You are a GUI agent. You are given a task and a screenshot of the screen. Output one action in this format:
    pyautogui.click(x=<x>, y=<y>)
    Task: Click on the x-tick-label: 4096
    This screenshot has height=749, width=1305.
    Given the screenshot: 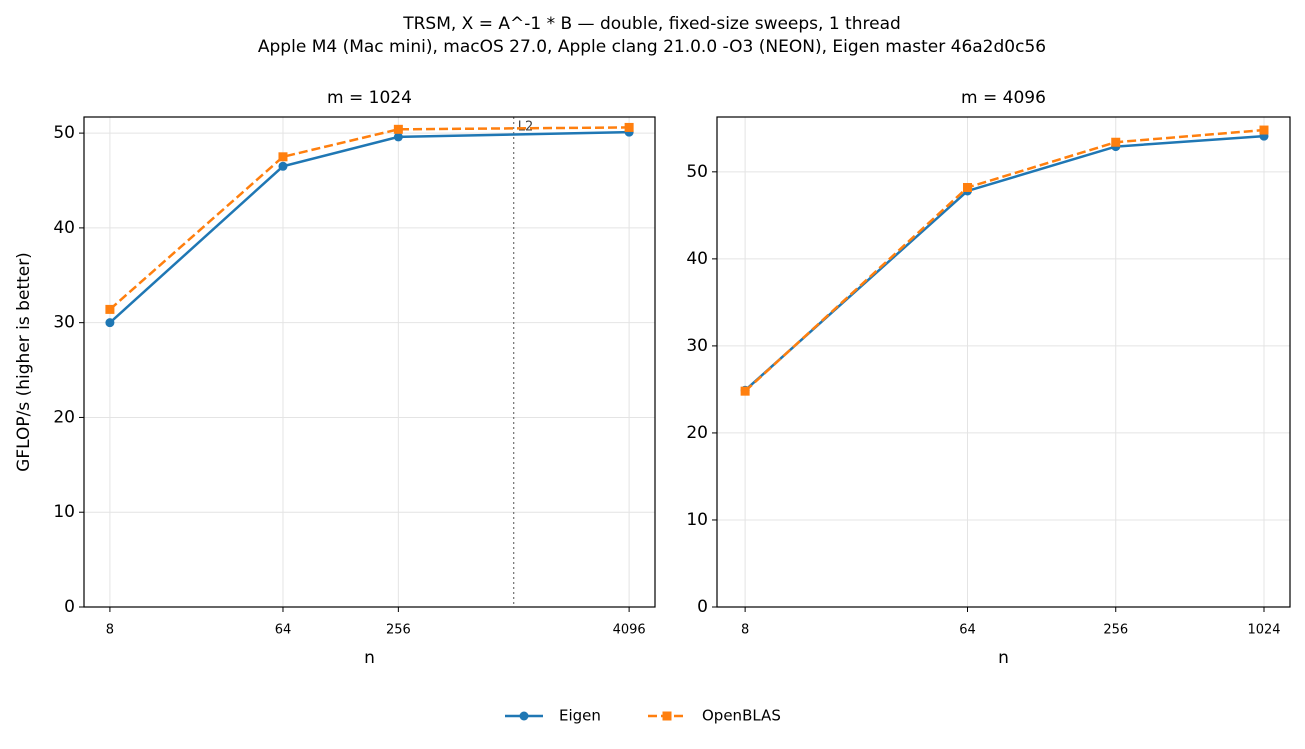 What is the action you would take?
    pyautogui.click(x=629, y=630)
    